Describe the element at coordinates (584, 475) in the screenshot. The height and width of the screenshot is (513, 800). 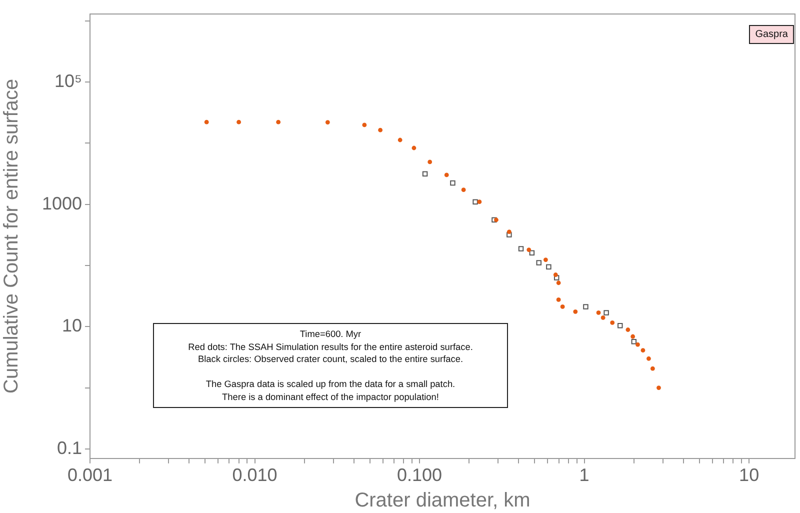
I see `x-tick-label: 1` at that location.